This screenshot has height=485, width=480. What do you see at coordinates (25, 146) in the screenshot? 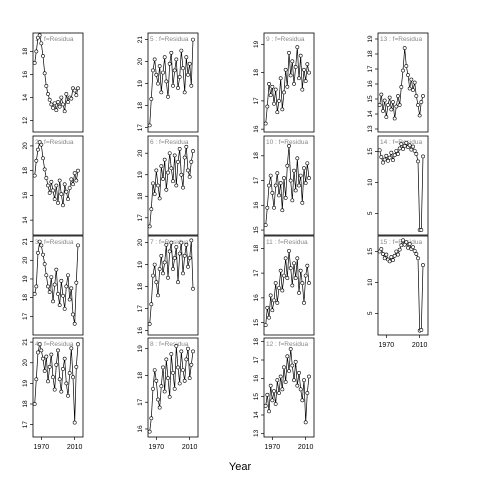
I see `y-tick-label: 20` at bounding box center [25, 146].